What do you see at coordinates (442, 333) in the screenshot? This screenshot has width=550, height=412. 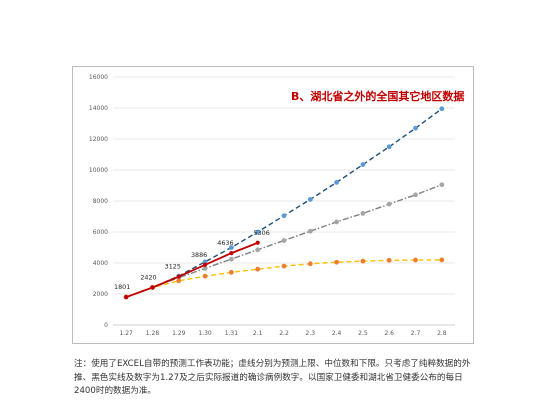 I see `x-tick-label: 2.8` at bounding box center [442, 333].